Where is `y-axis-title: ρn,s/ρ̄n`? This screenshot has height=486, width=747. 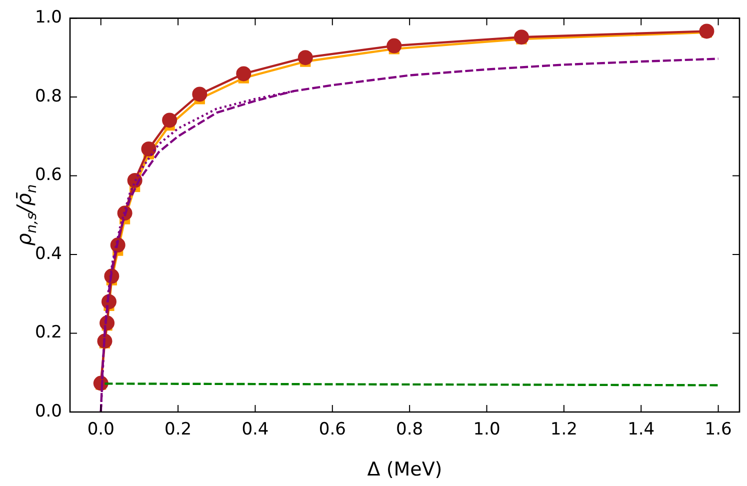 y-axis-title: ρn,s/ρ̄n is located at coordinates (26, 215).